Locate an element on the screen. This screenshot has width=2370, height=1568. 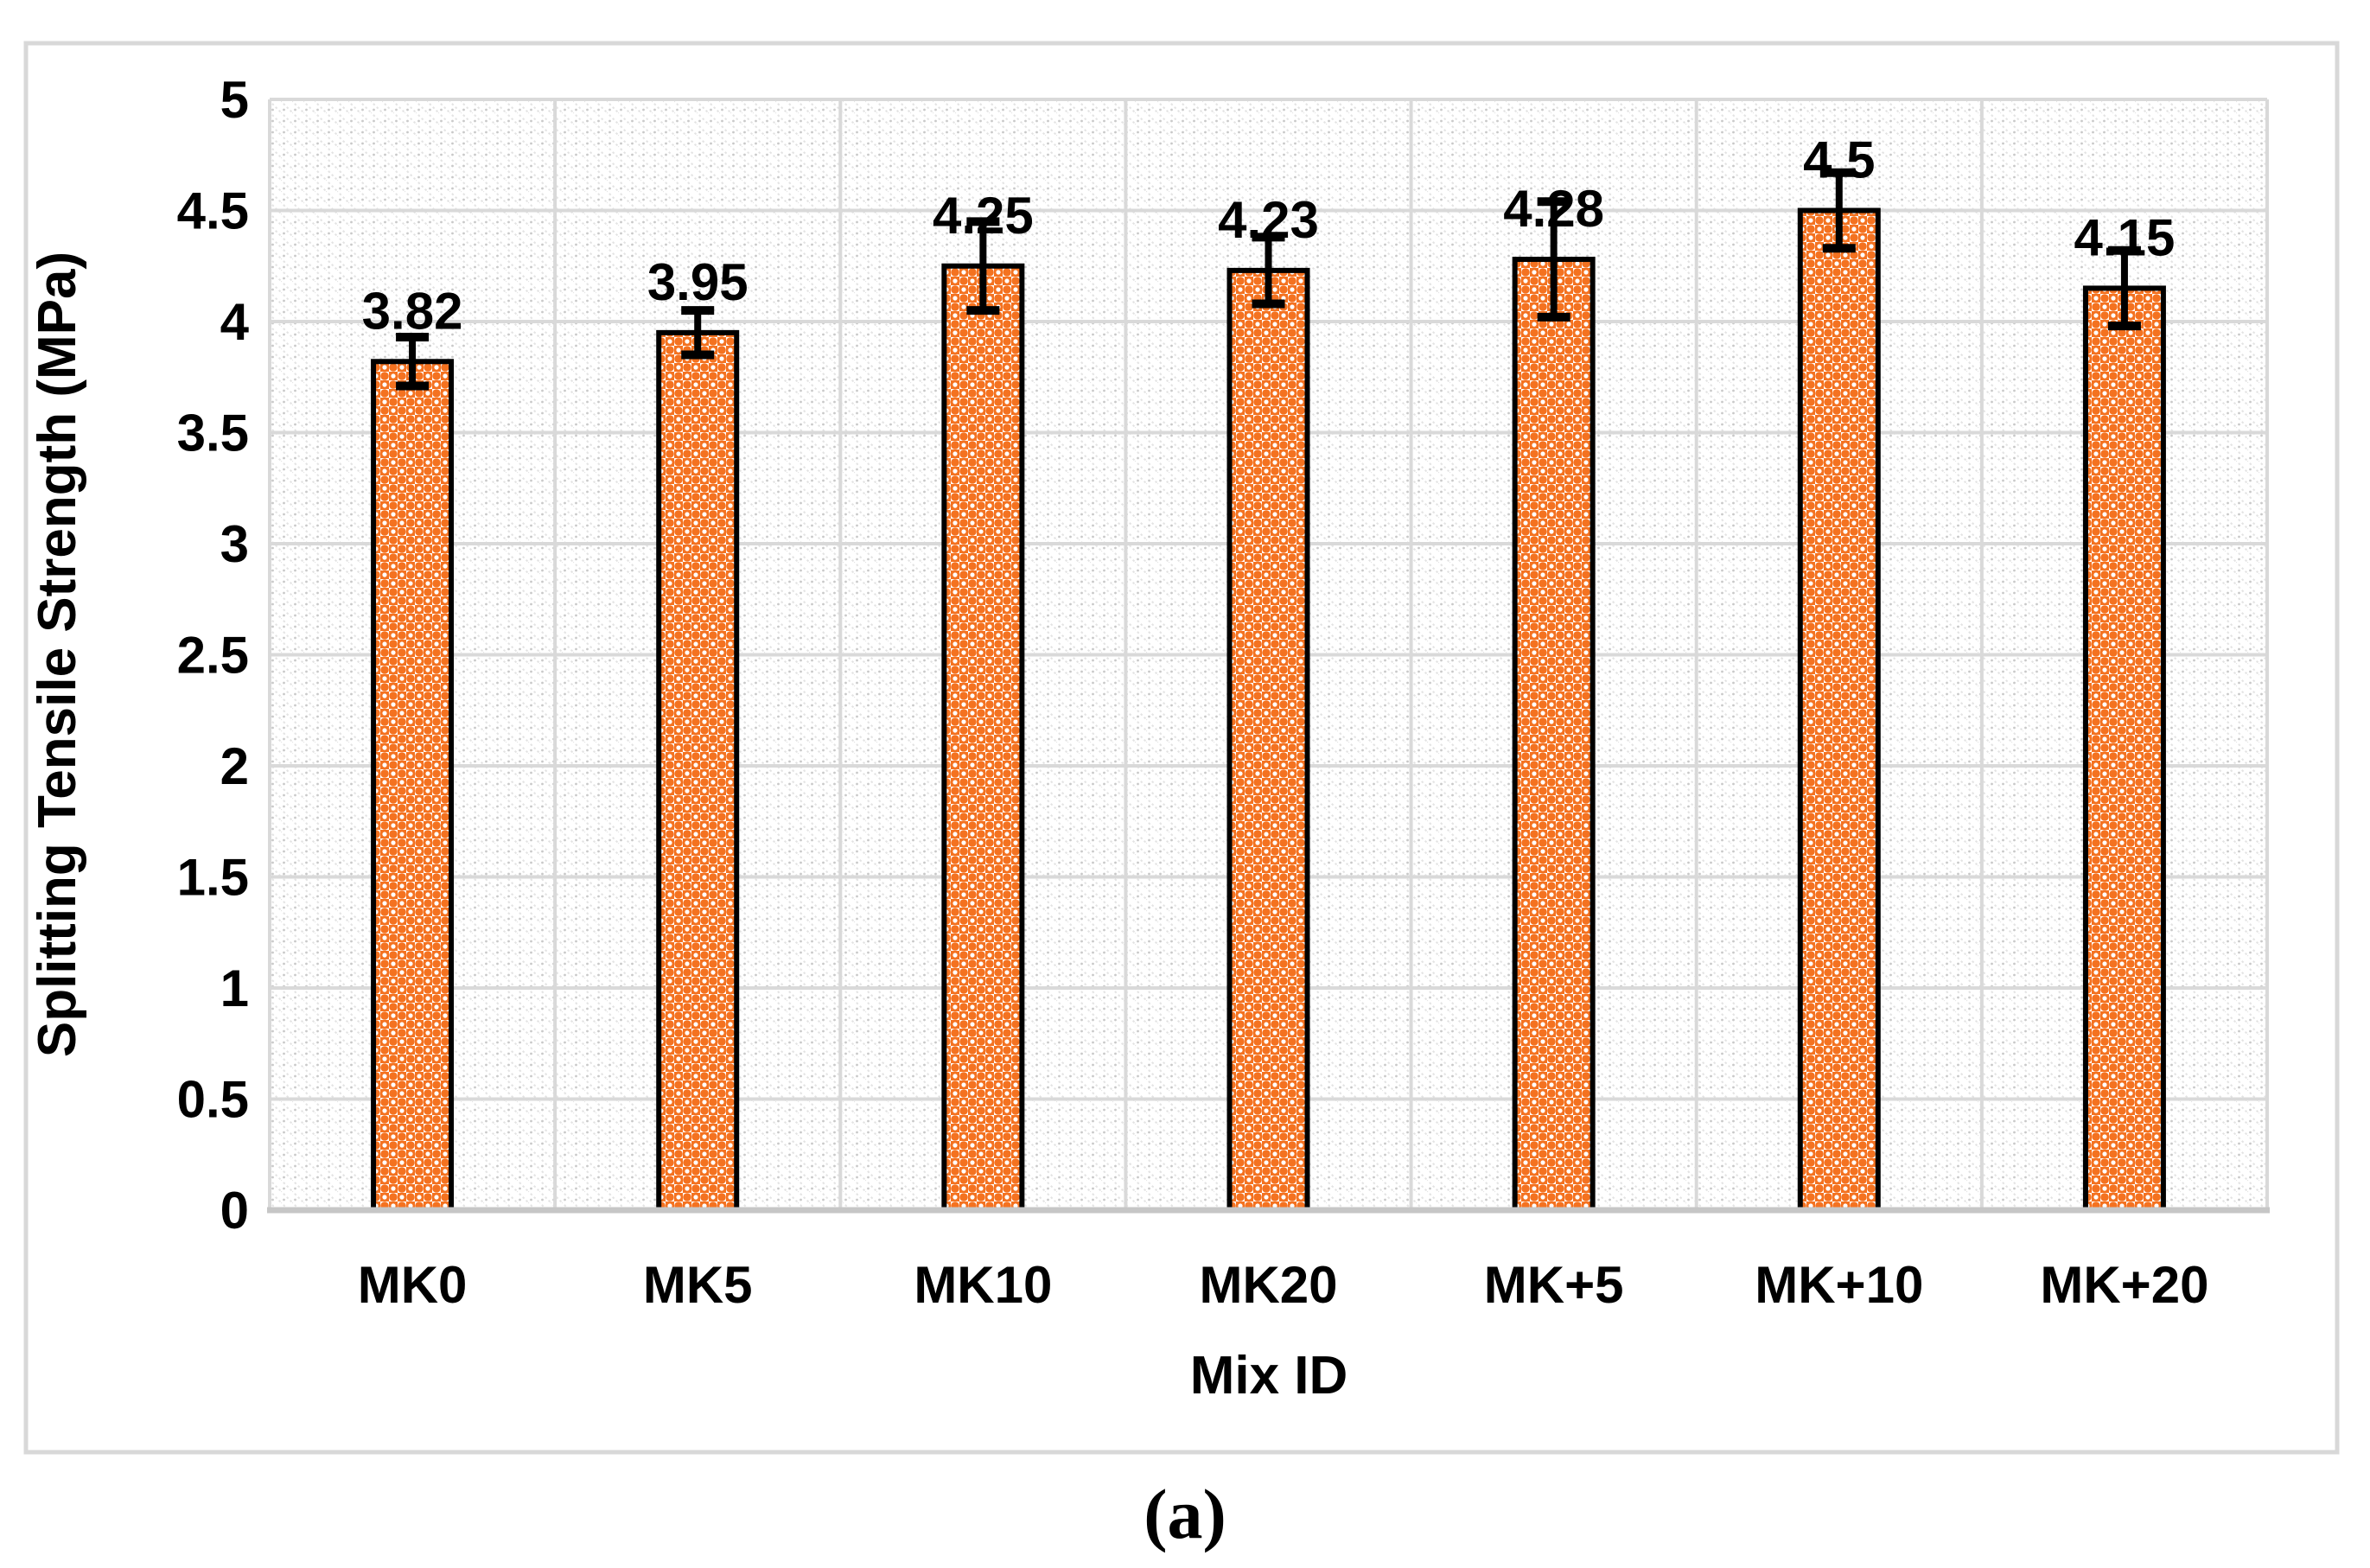
x-tick-MK10: MK10 is located at coordinates (983, 1285).